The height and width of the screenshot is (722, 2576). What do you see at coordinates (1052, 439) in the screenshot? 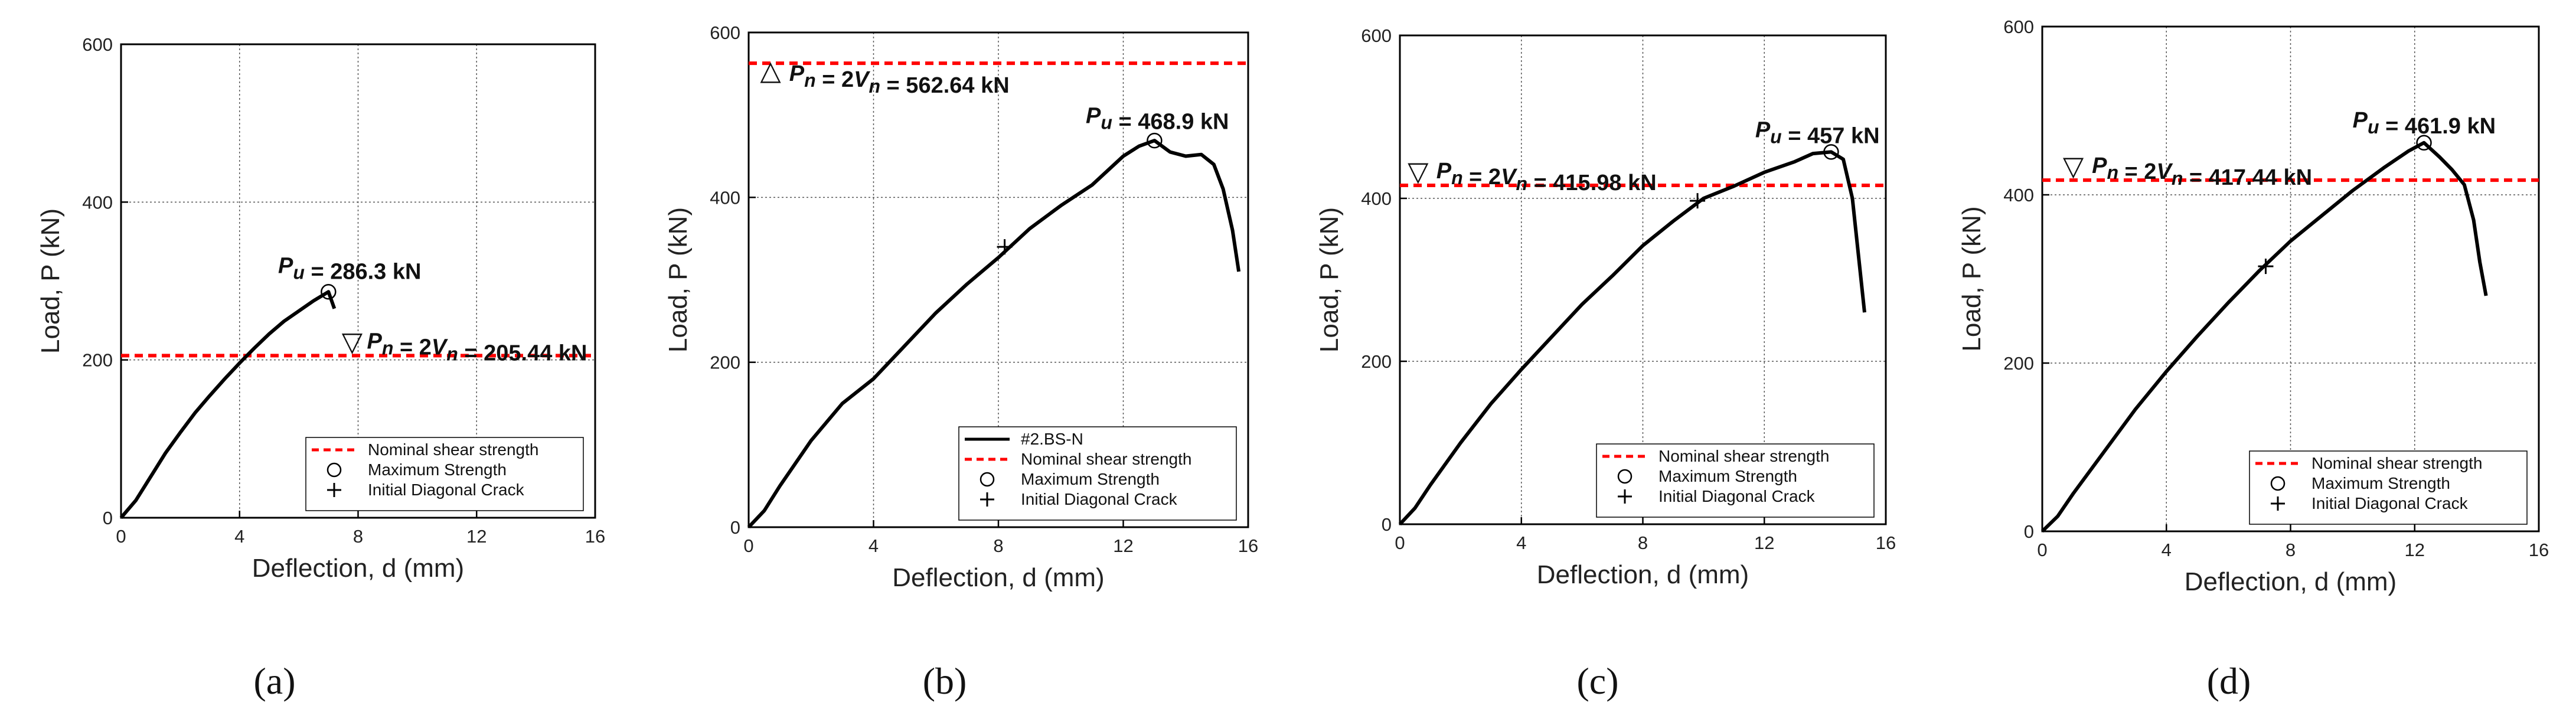
I see `legend-label: #2.BS-N` at bounding box center [1052, 439].